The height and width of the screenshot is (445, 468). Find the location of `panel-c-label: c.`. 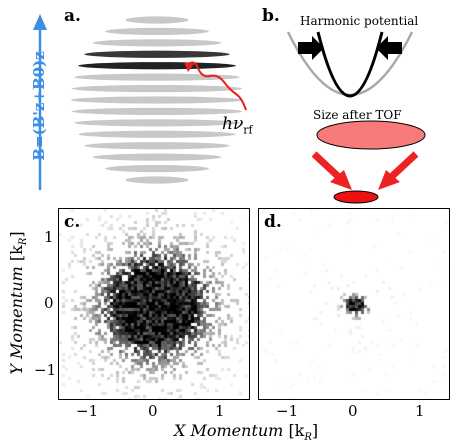

panel-c-label: c. is located at coordinates (72, 222).